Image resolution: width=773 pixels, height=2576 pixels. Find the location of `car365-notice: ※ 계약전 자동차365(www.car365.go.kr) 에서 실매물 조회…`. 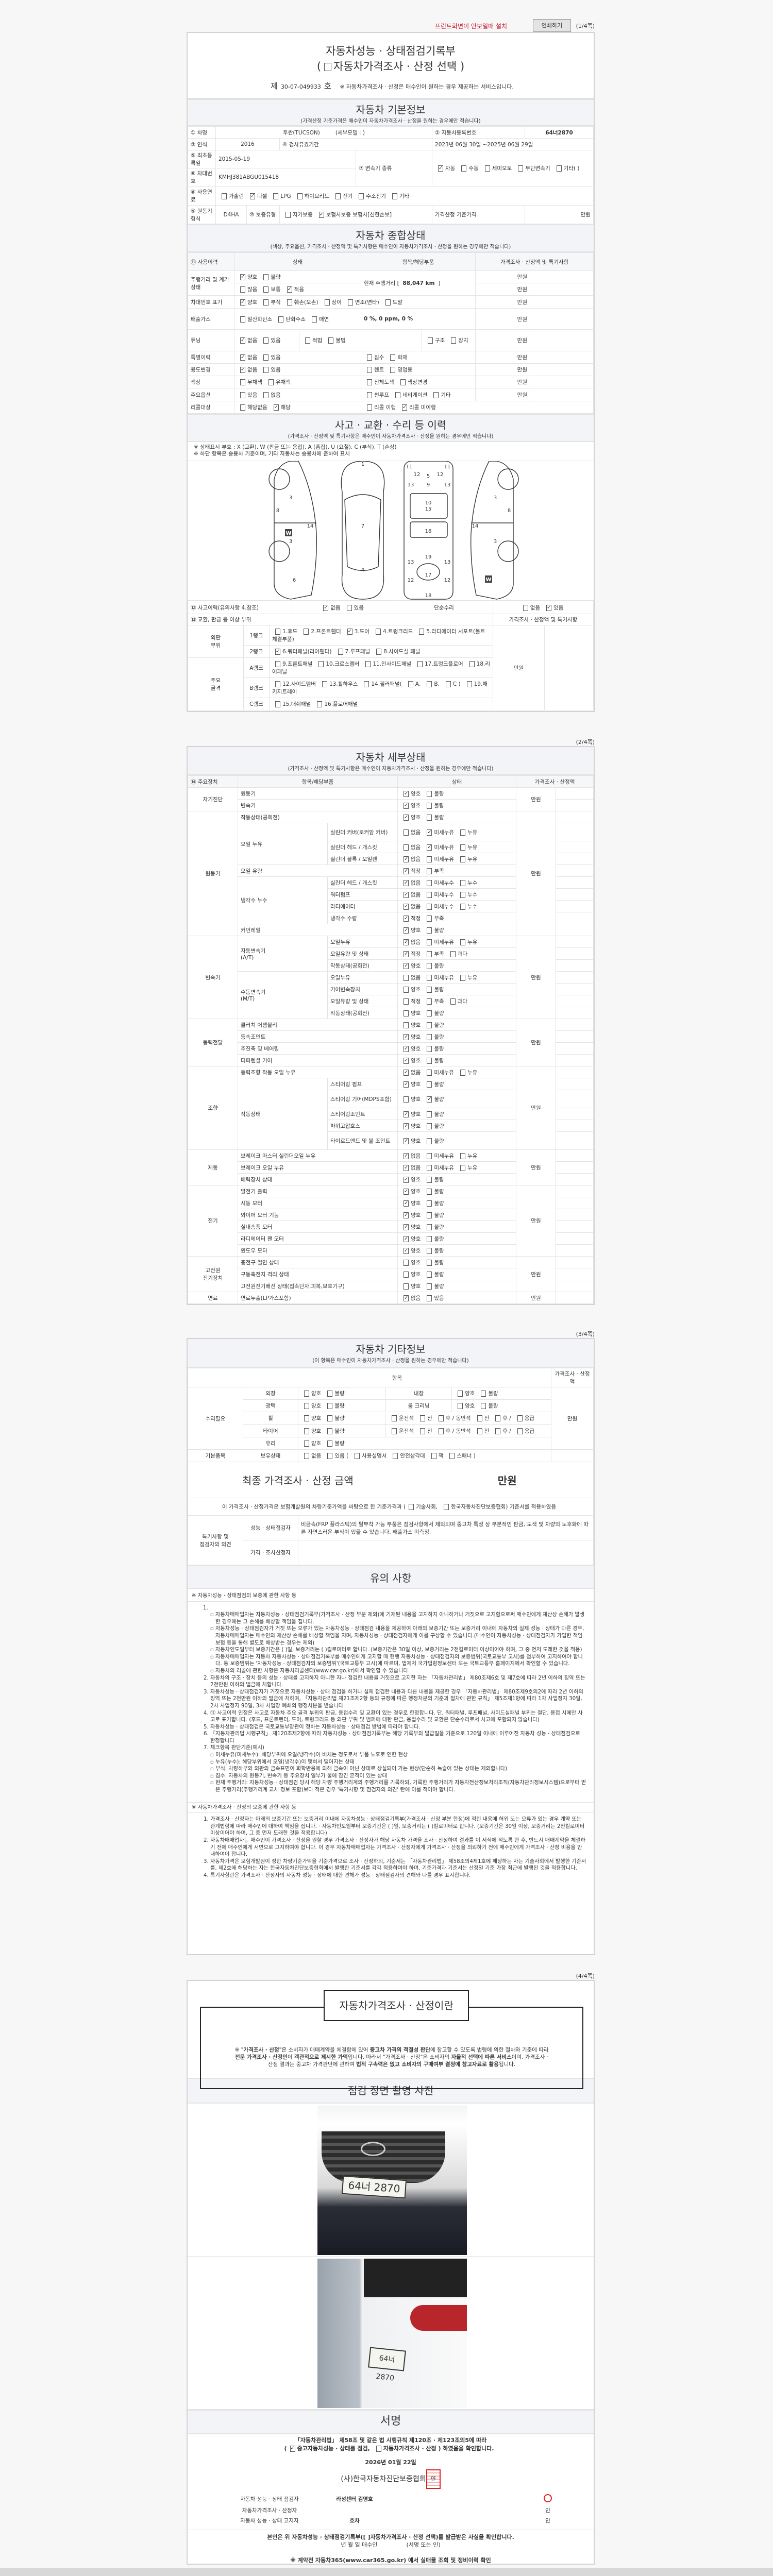

car365-notice: ※ 계약전 자동차365(www.car365.go.kr) 에서 실매물 조회… is located at coordinates (390, 2560).